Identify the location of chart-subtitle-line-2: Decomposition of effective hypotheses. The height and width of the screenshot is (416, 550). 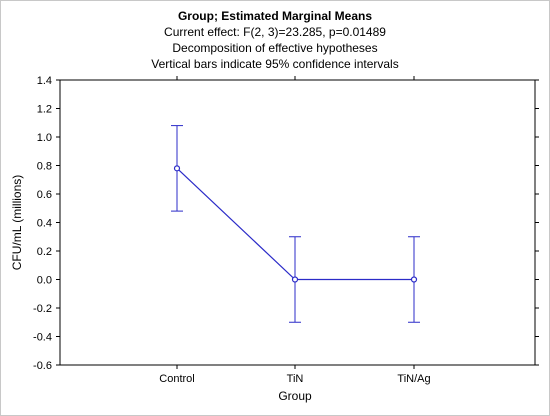
(275, 48).